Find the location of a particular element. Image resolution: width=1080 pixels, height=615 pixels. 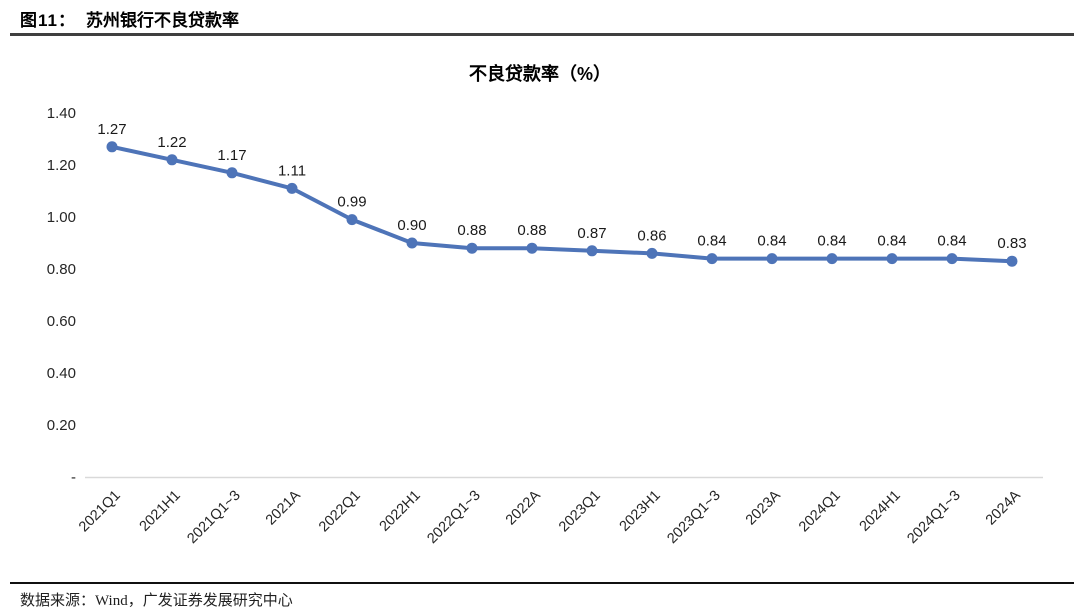

x-tick-label: 2022Q1~3 is located at coordinates (453, 517).